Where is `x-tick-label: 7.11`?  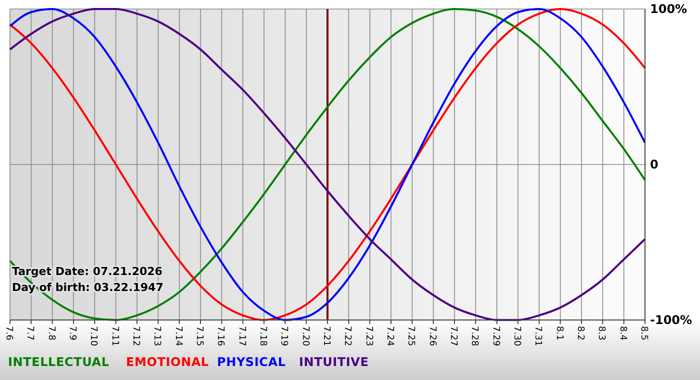 x-tick-label: 7.11 is located at coordinates (114, 336).